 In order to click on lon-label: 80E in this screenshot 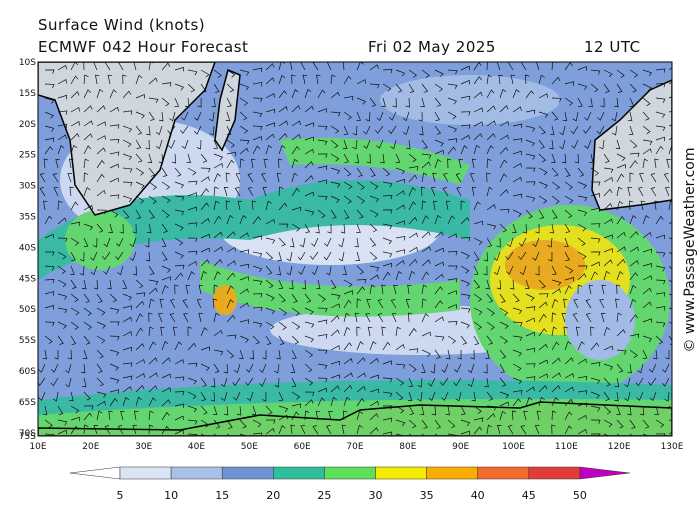, I will do `click(407, 447)`.